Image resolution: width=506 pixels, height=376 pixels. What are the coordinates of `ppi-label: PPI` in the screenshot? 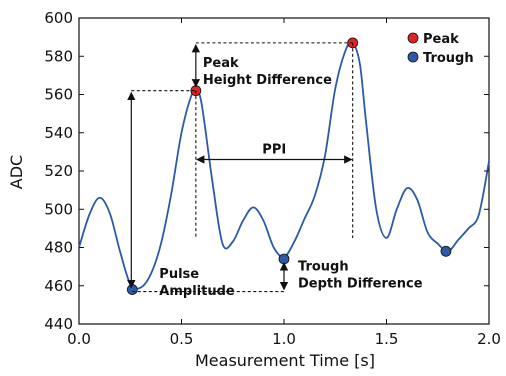 It's located at (274, 150).